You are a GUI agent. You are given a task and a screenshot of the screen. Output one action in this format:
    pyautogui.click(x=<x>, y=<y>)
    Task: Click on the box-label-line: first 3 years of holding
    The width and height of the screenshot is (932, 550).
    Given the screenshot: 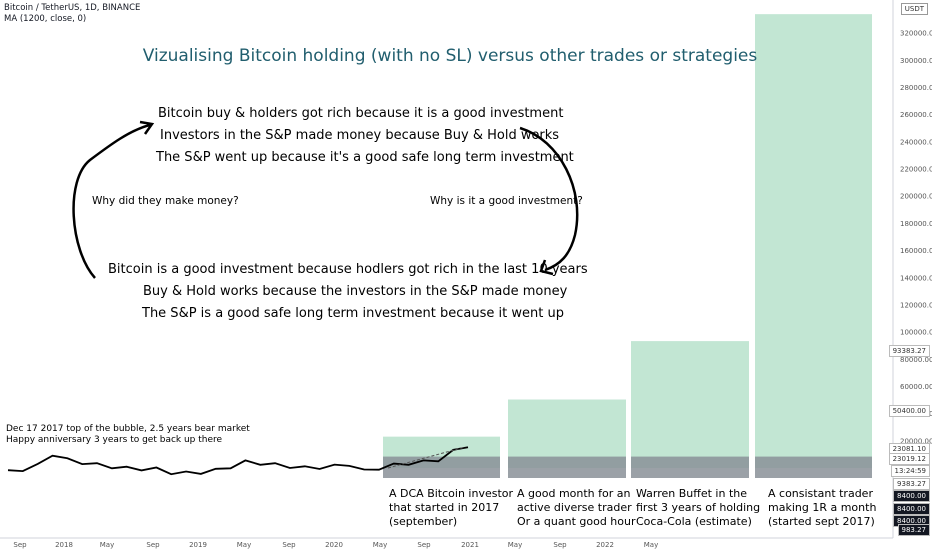 What is the action you would take?
    pyautogui.click(x=698, y=507)
    